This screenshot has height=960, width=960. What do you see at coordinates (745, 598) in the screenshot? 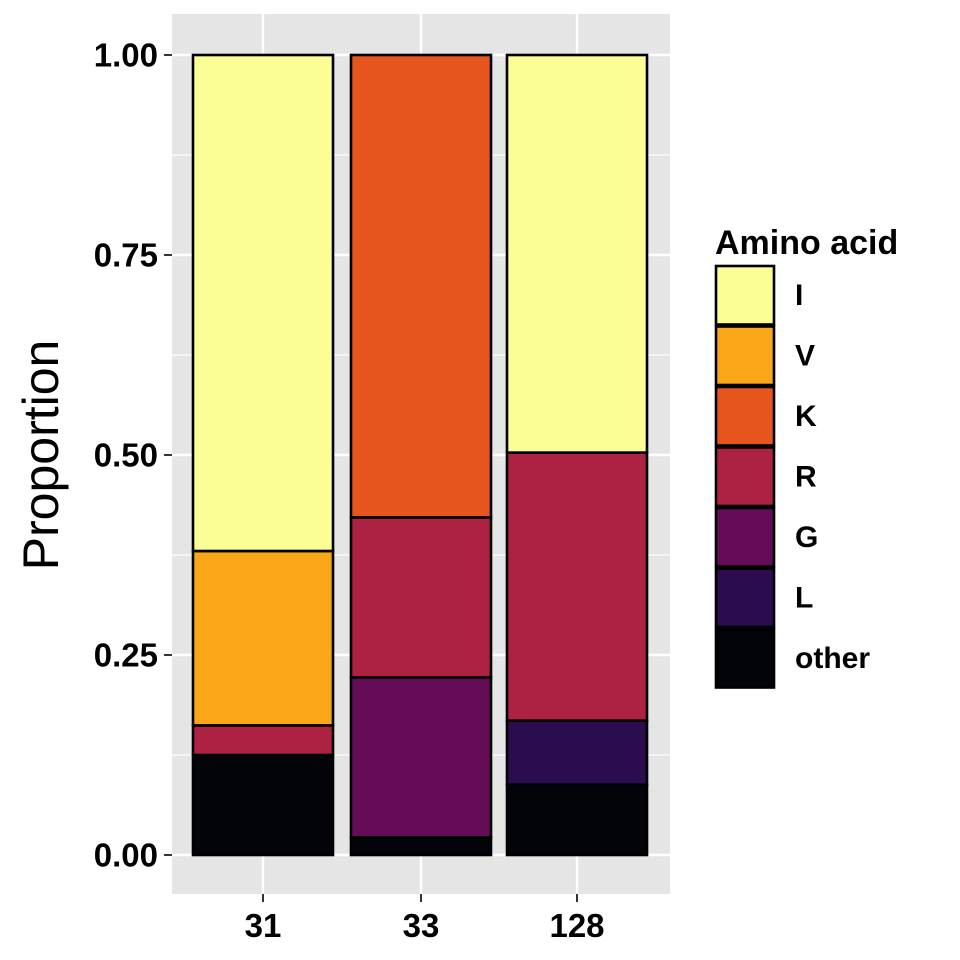
I see `legend-key-l` at bounding box center [745, 598].